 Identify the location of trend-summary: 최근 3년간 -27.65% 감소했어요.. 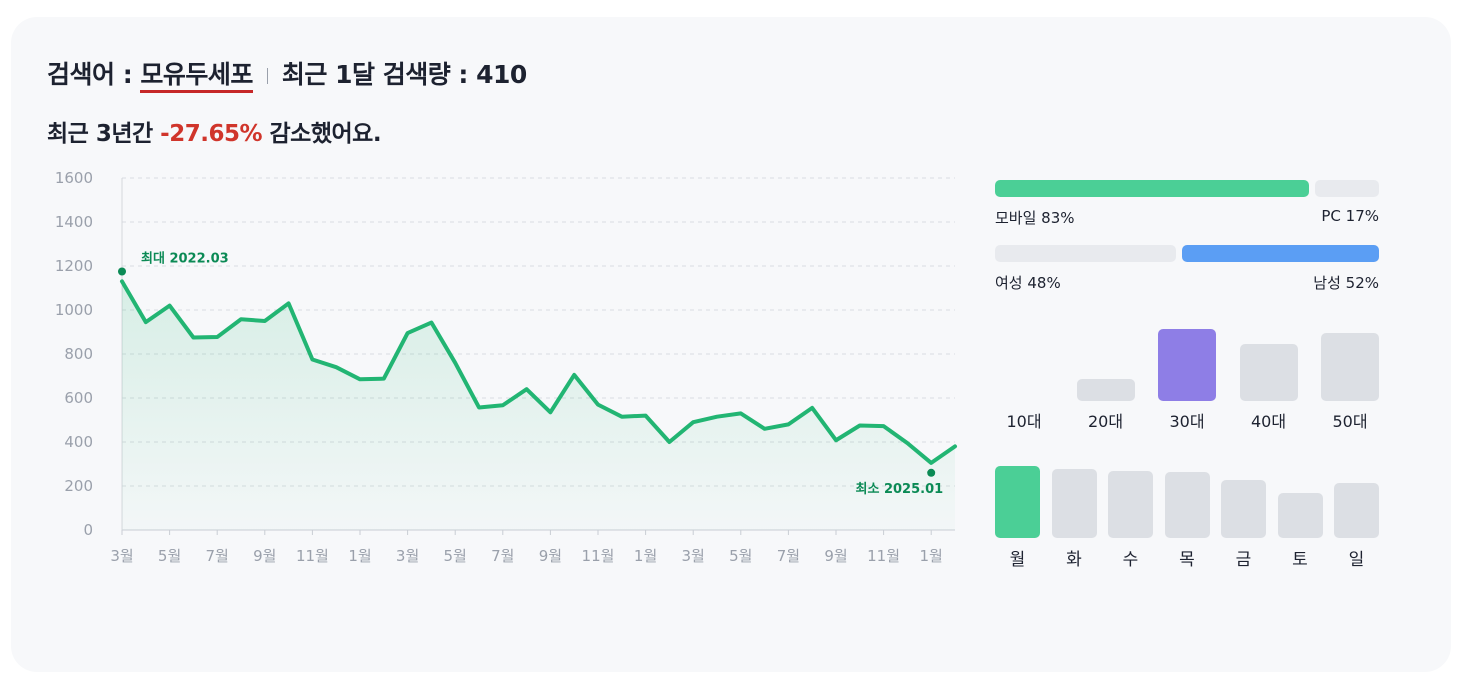
(214, 131).